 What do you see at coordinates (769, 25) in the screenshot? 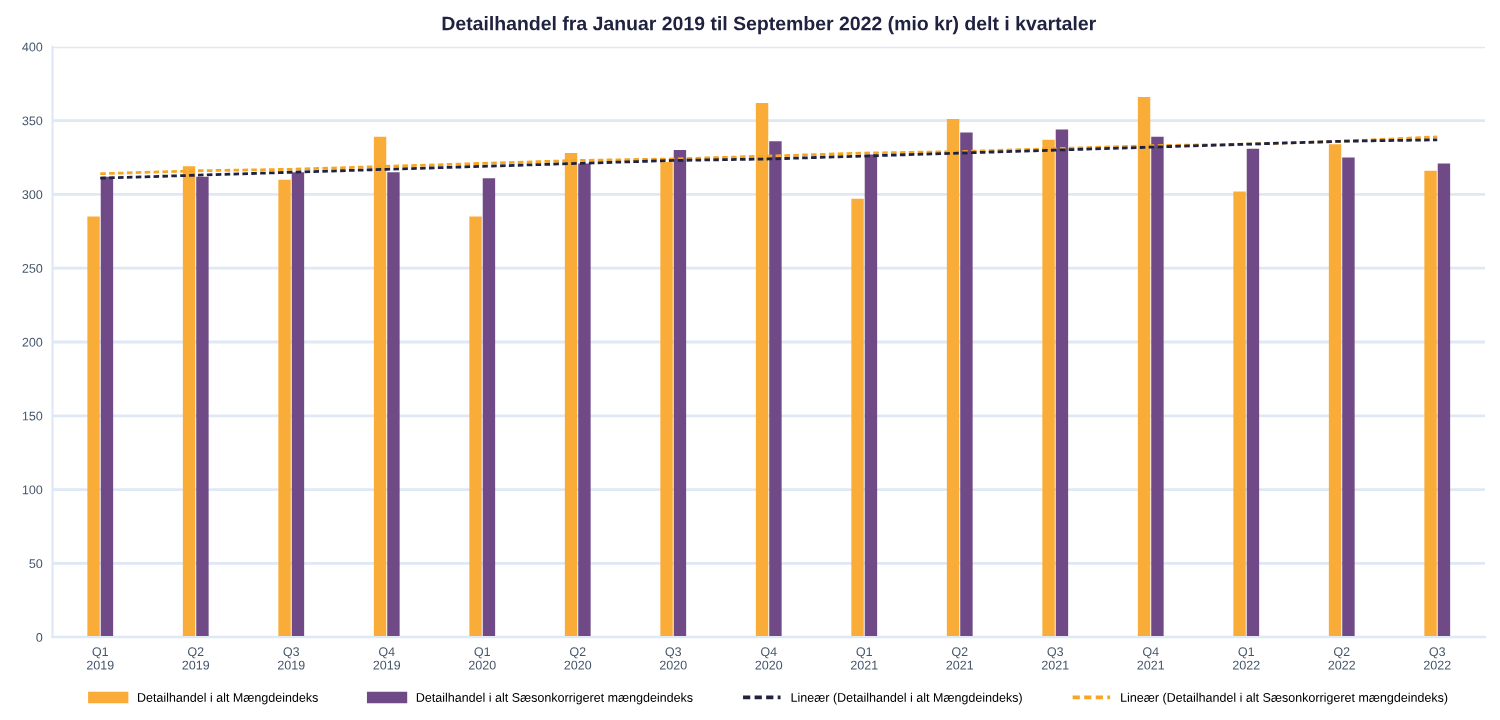
I see `chart-title: Detailhandel fra Januar 2019 til September 2022 (mio kr) delt i kvartaler` at bounding box center [769, 25].